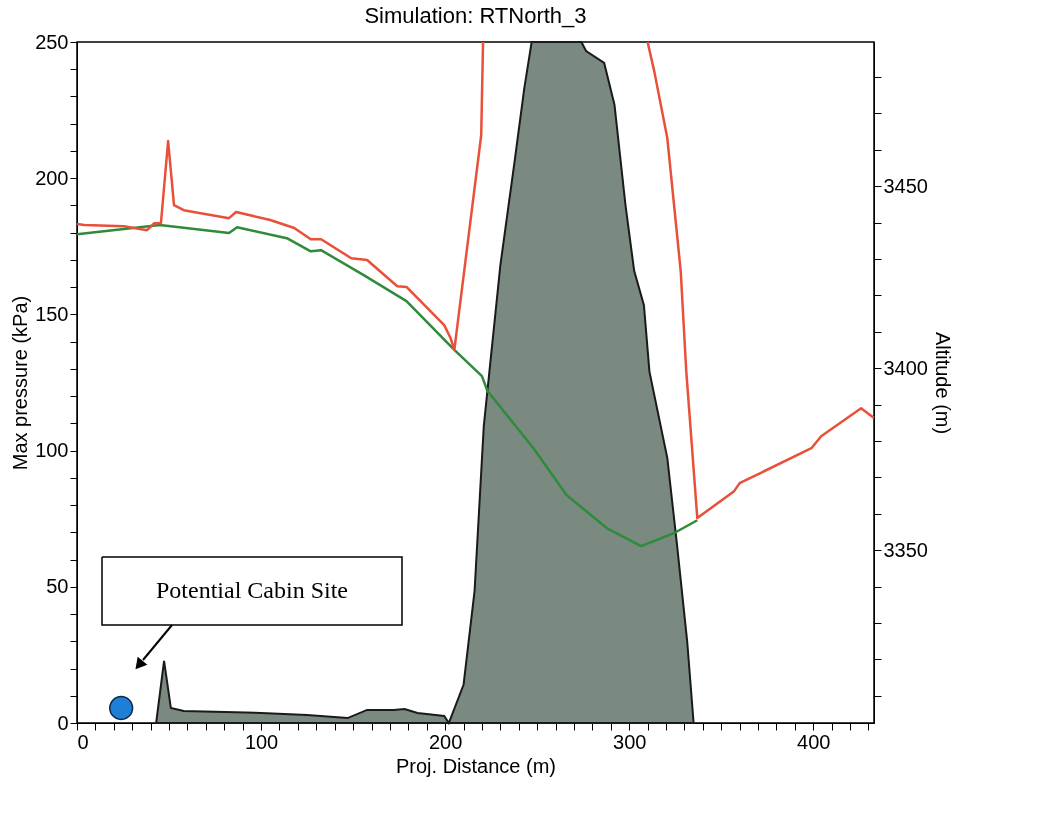 The width and height of the screenshot is (1049, 818). What do you see at coordinates (57, 586) in the screenshot?
I see `y-tick-label: 50` at bounding box center [57, 586].